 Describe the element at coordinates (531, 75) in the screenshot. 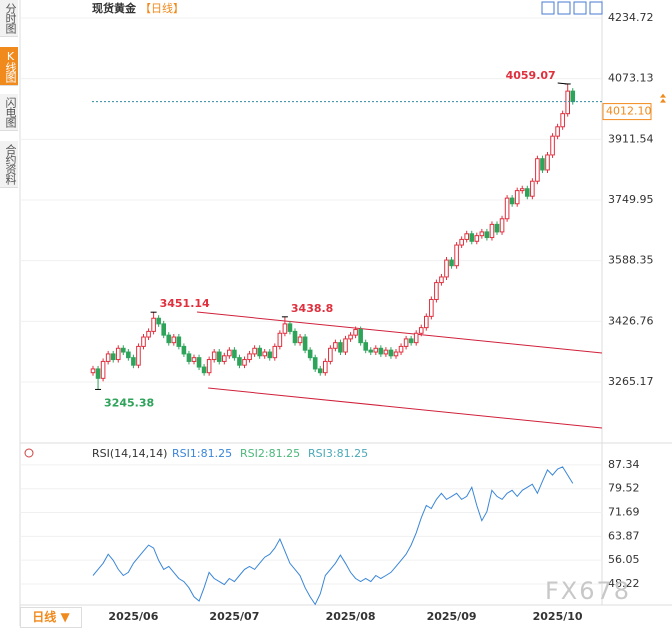

I see `marker-label: 4059.07` at that location.